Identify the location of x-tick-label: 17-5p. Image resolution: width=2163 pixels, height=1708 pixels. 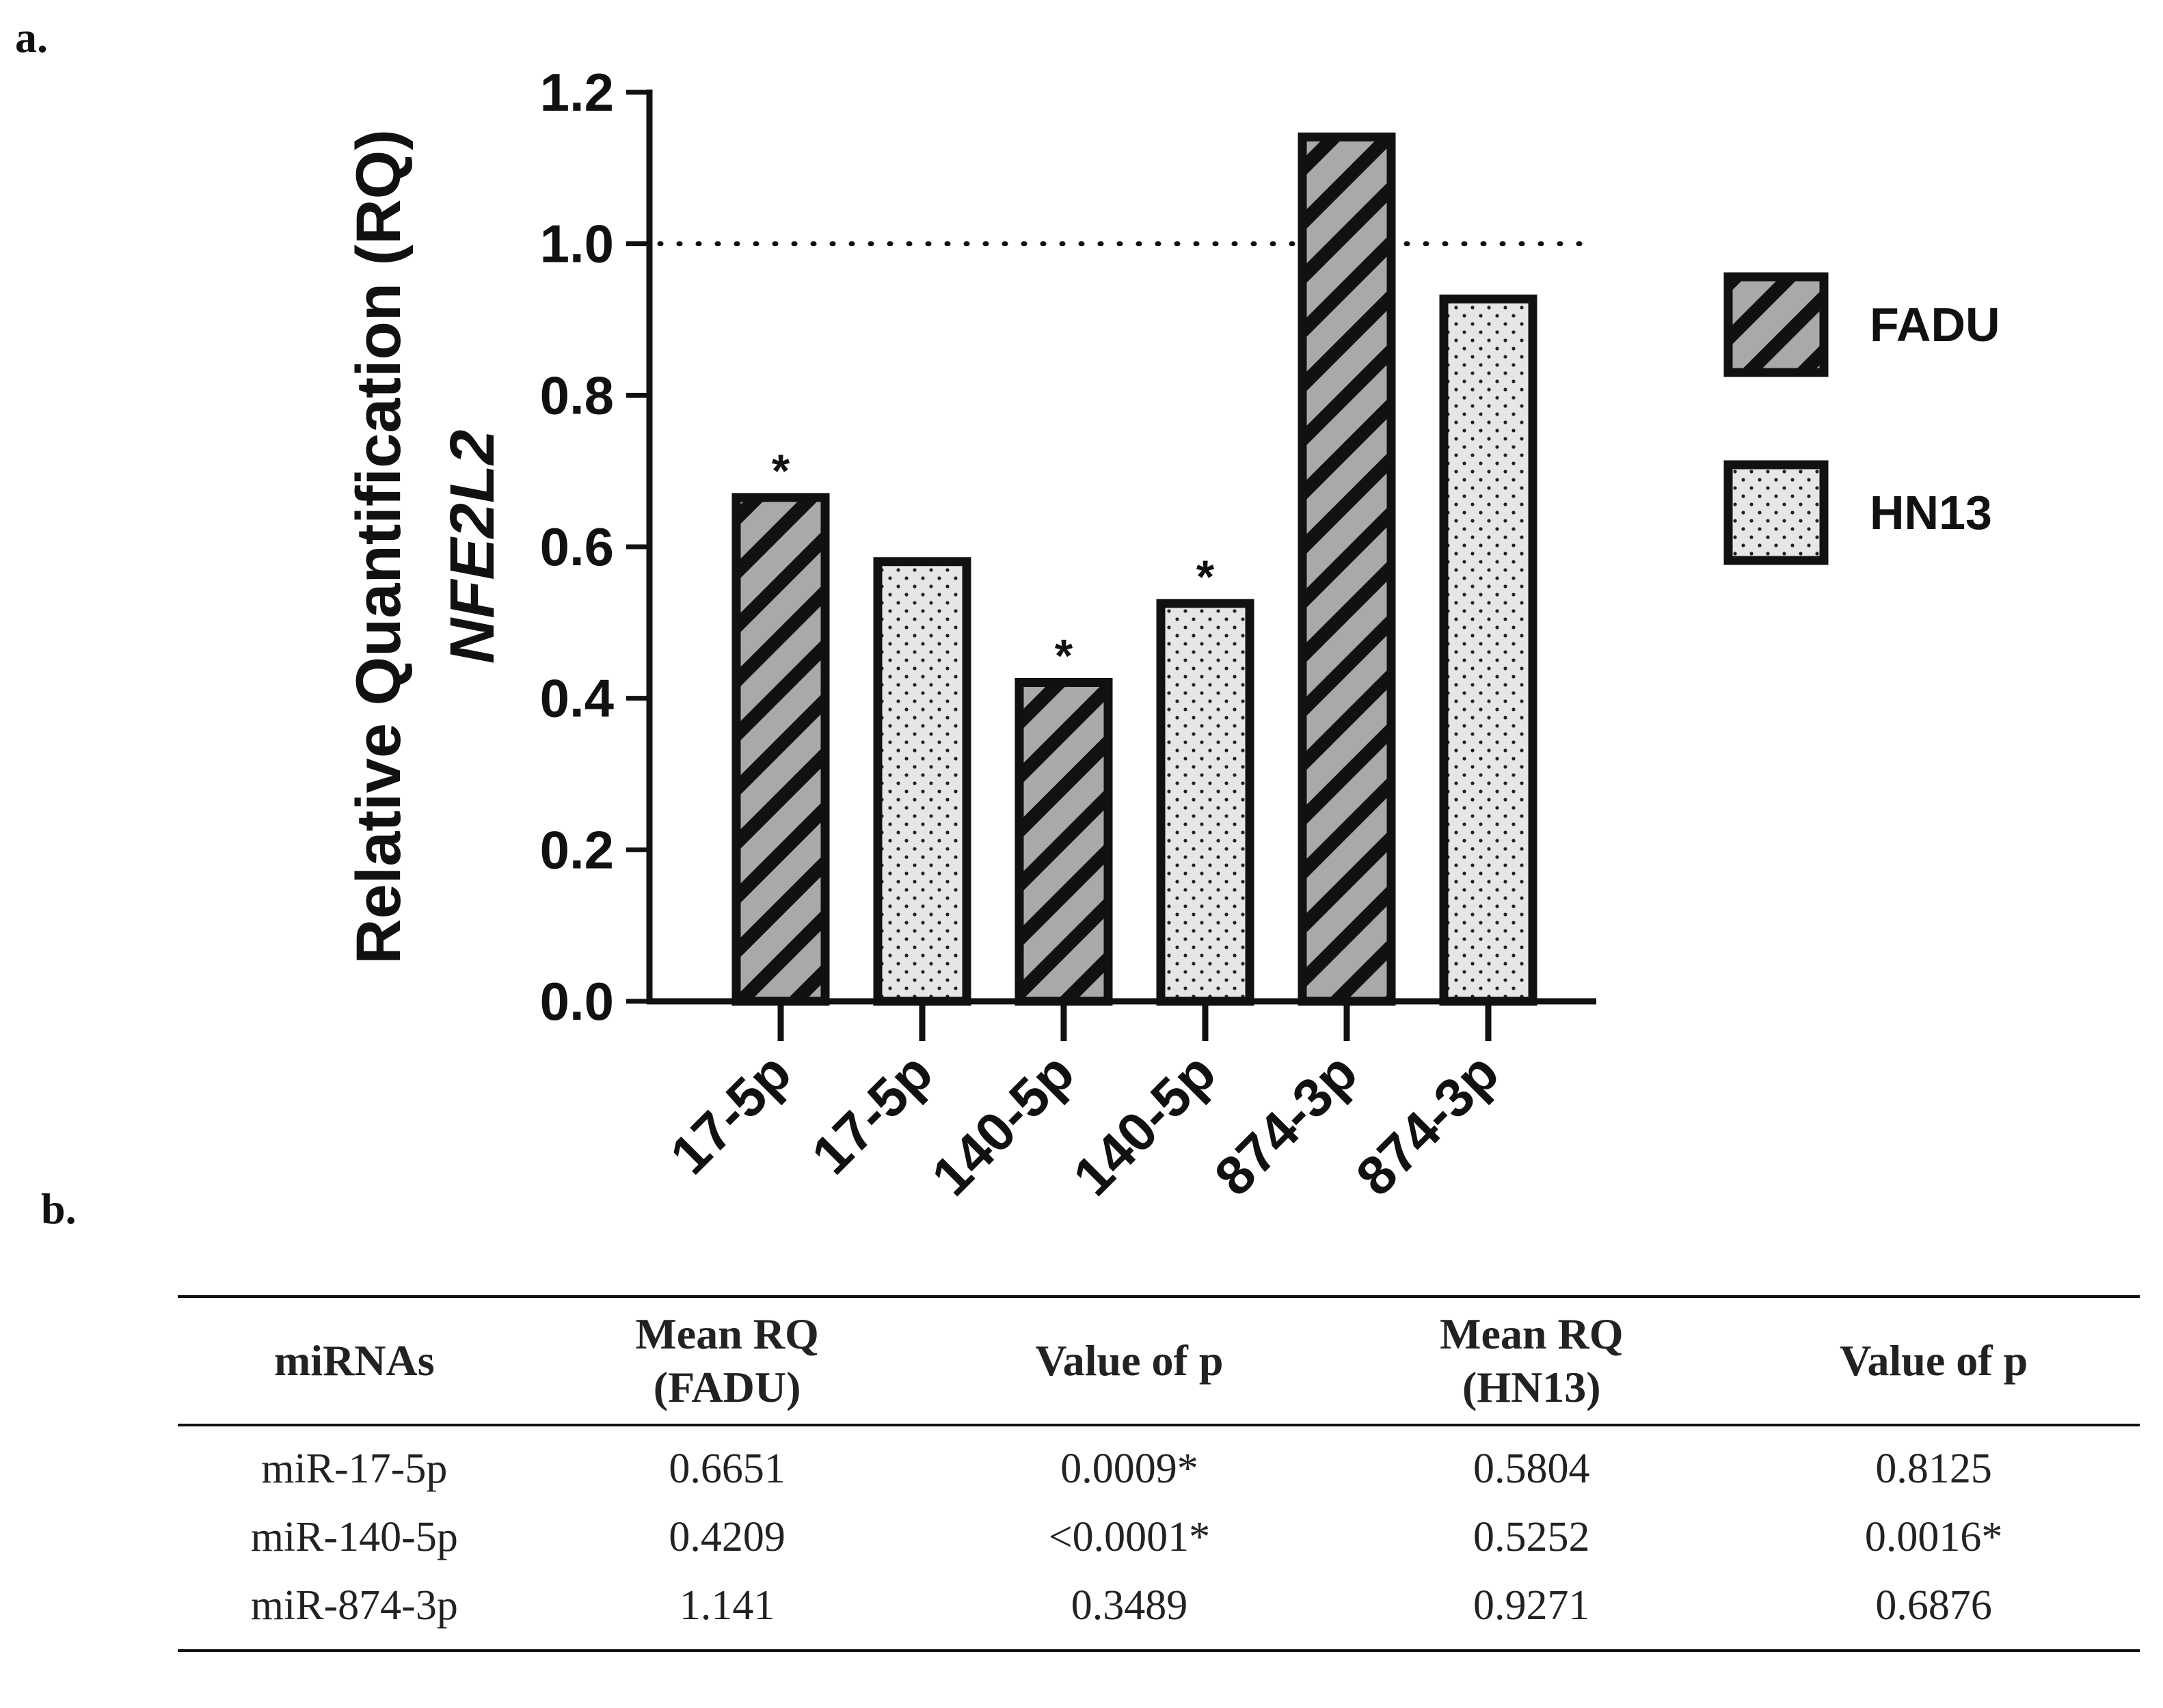
(730, 1114).